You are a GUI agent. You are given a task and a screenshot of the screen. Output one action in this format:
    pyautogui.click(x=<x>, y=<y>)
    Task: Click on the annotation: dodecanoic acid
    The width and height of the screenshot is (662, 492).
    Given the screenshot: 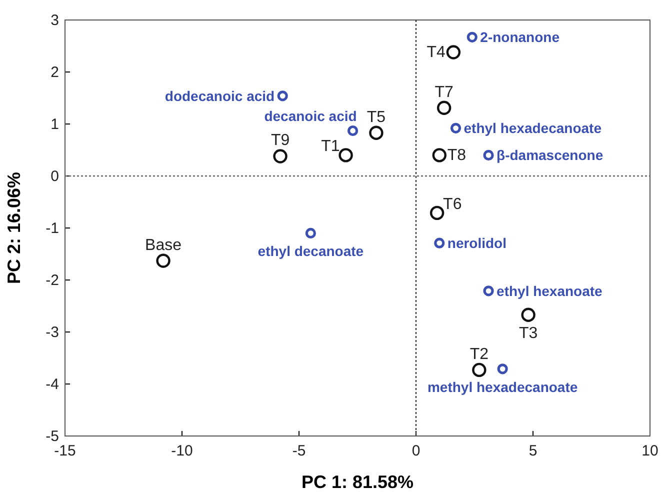 What is the action you would take?
    pyautogui.click(x=219, y=96)
    